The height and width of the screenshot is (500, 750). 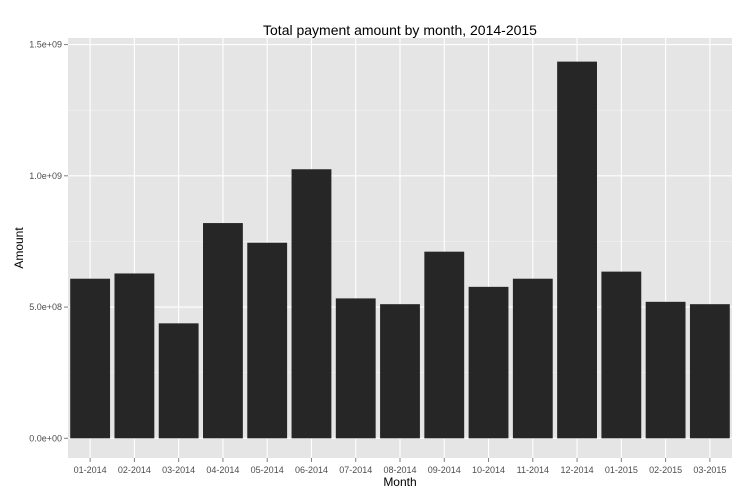 I want to click on x-tick-label: 10-2014, so click(x=488, y=470).